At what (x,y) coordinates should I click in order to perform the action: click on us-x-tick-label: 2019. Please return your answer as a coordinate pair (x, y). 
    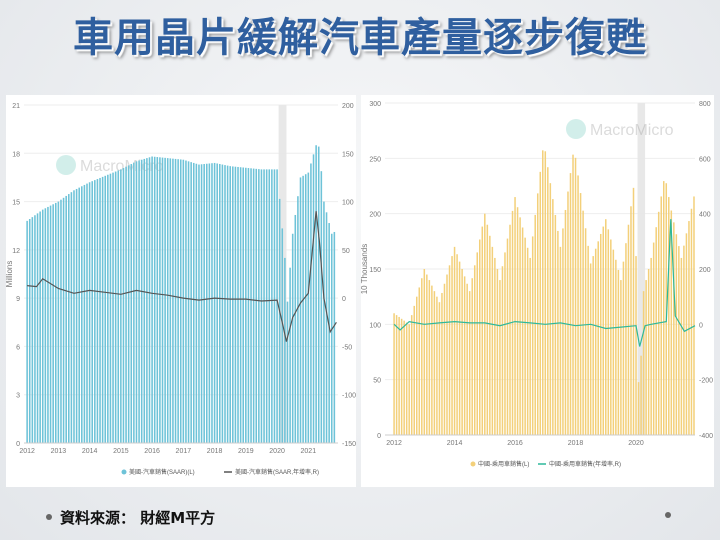
    Looking at the image, I should click on (246, 451).